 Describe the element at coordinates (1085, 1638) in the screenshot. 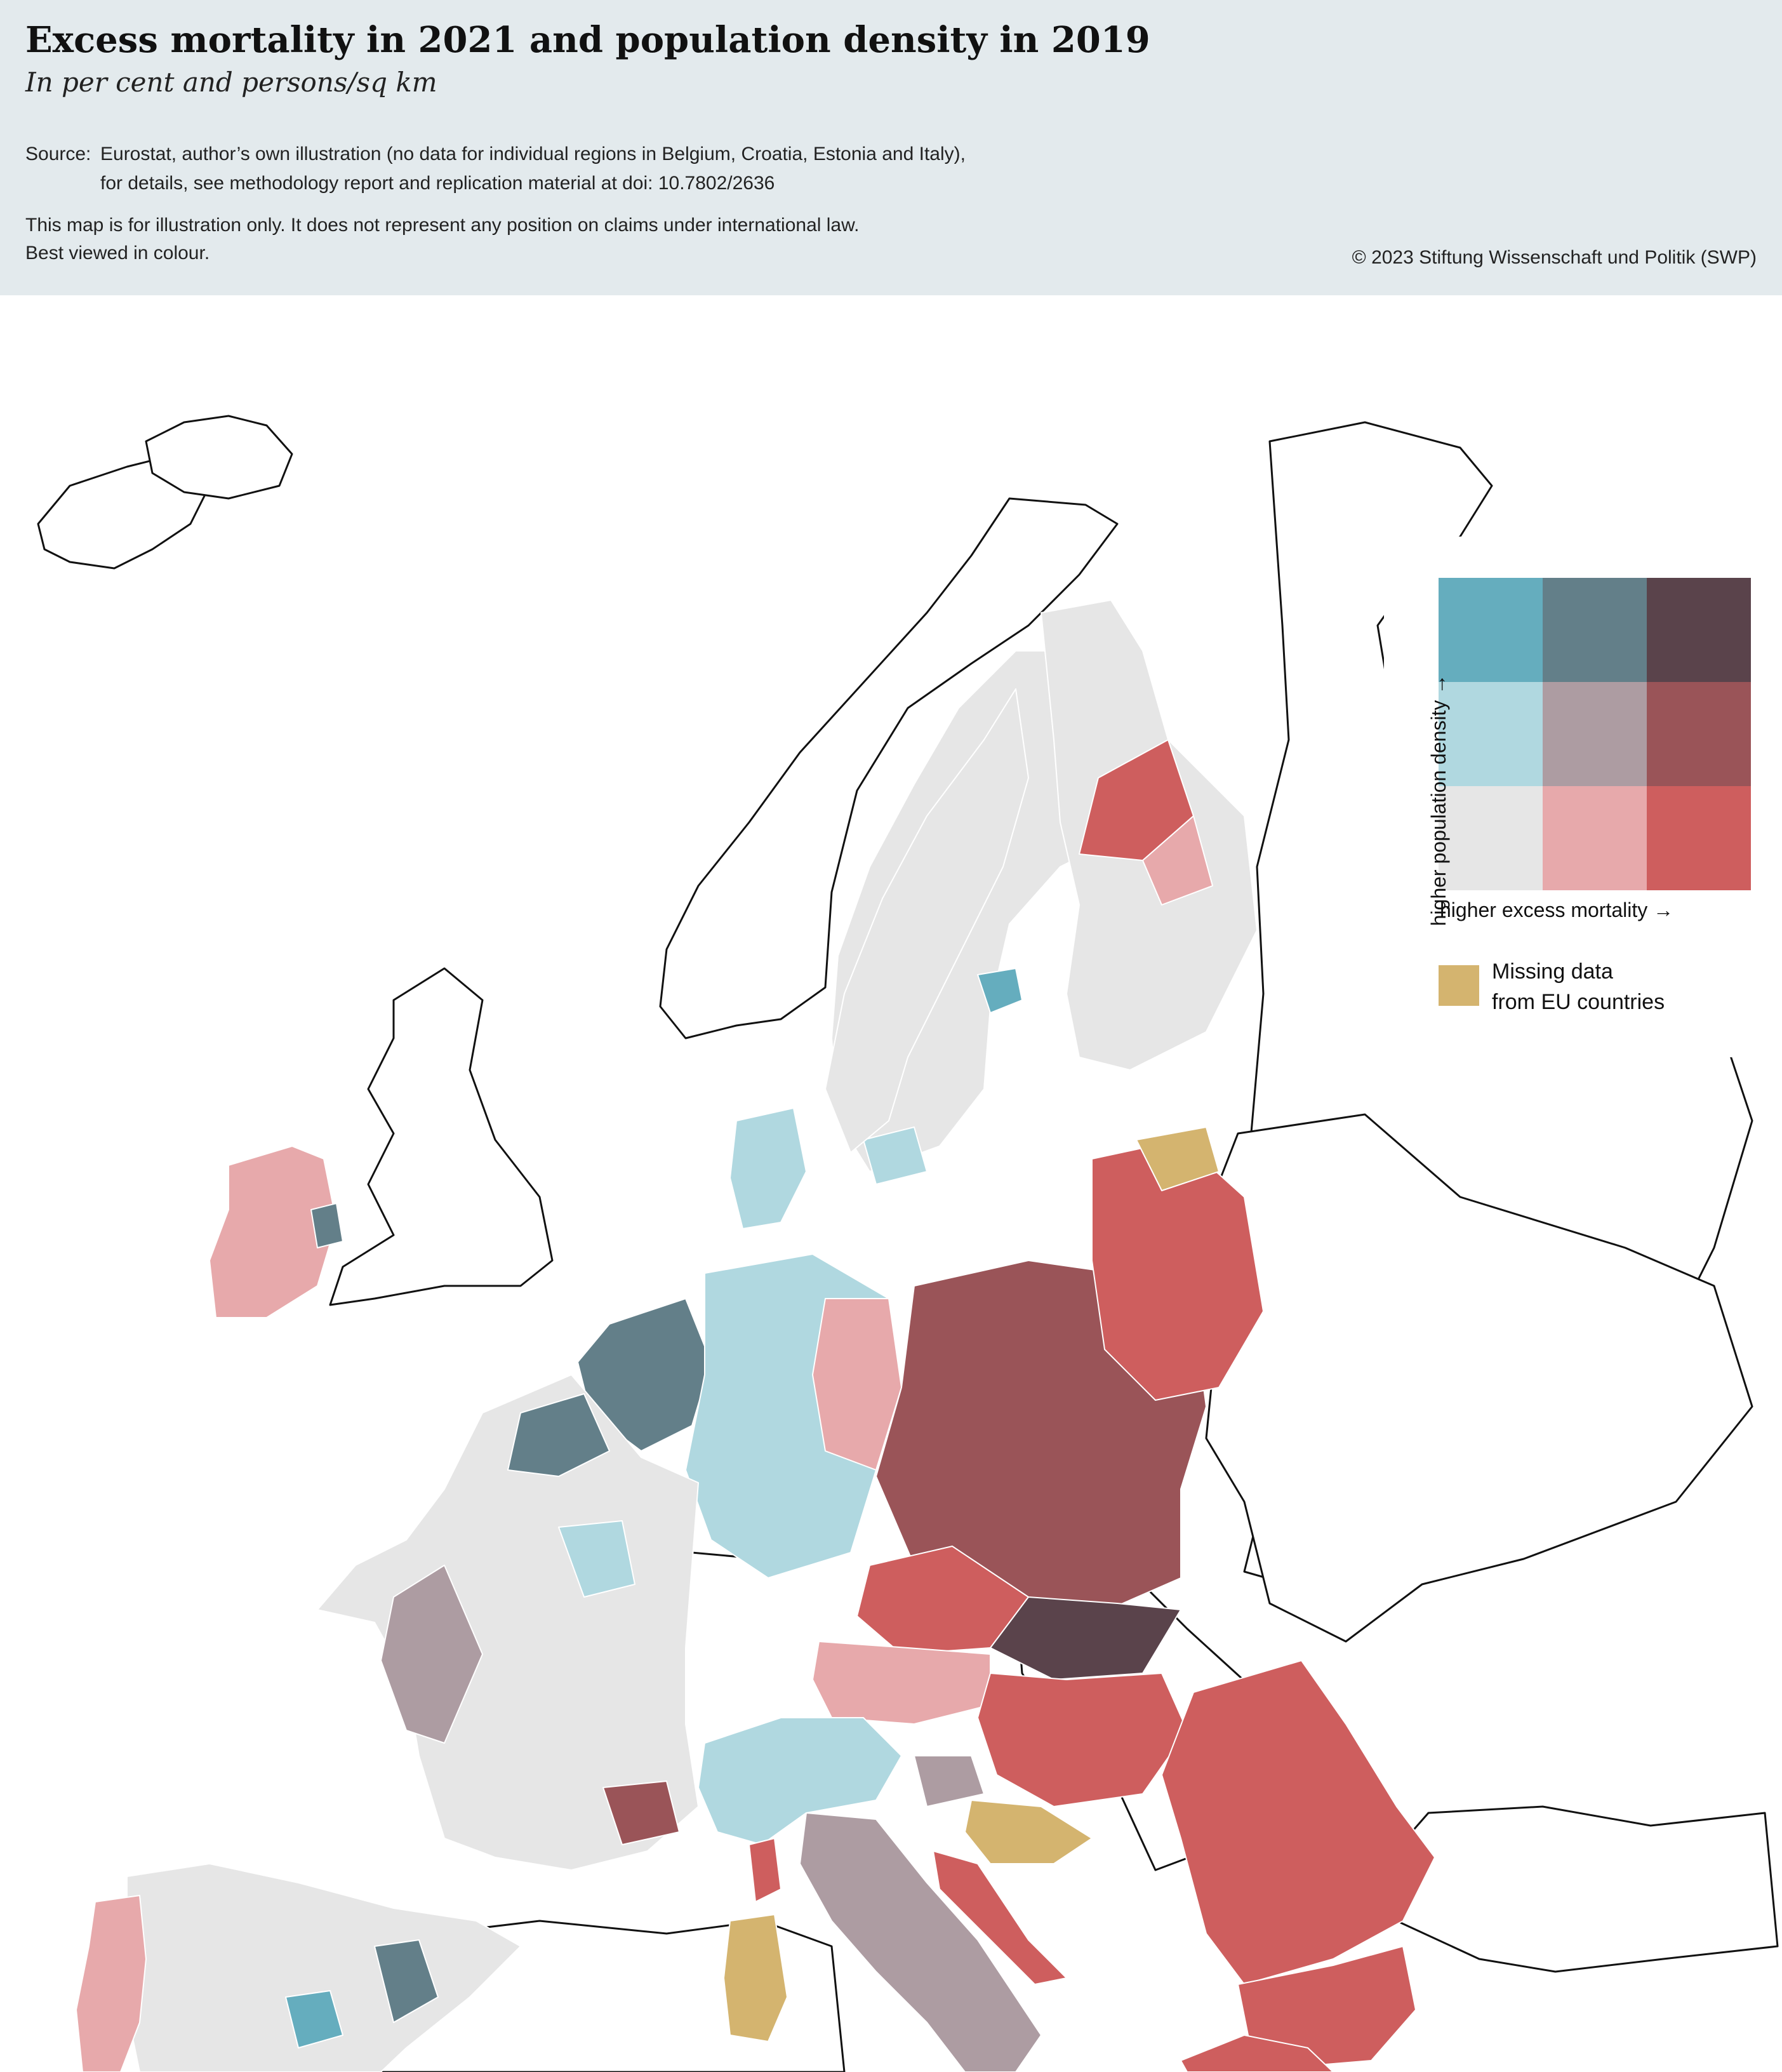

I see `slovakia-region` at that location.